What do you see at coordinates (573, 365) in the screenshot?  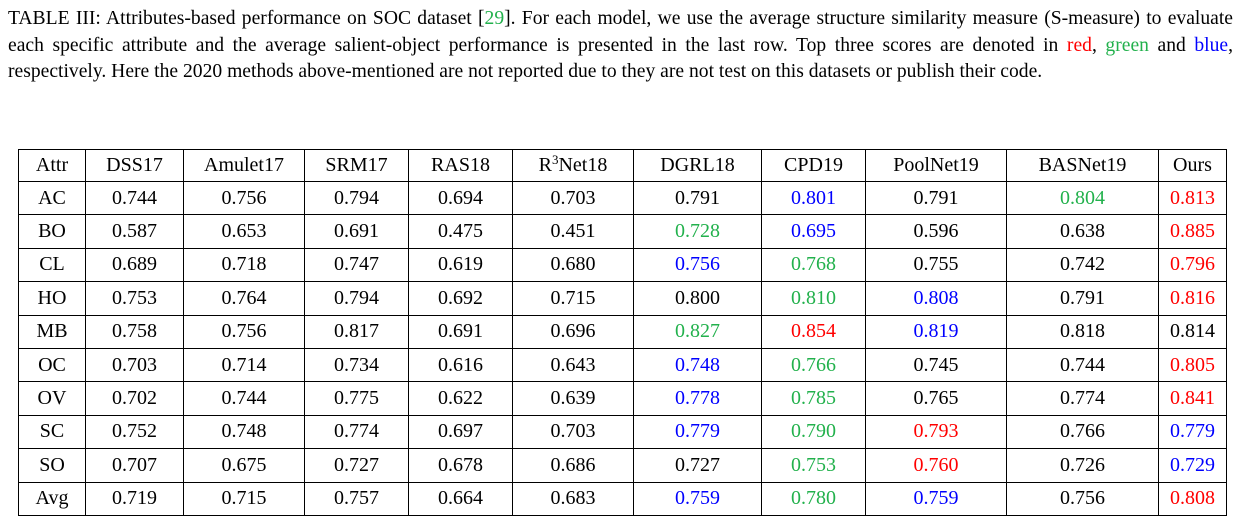 I see `score-cell: 0.643` at bounding box center [573, 365].